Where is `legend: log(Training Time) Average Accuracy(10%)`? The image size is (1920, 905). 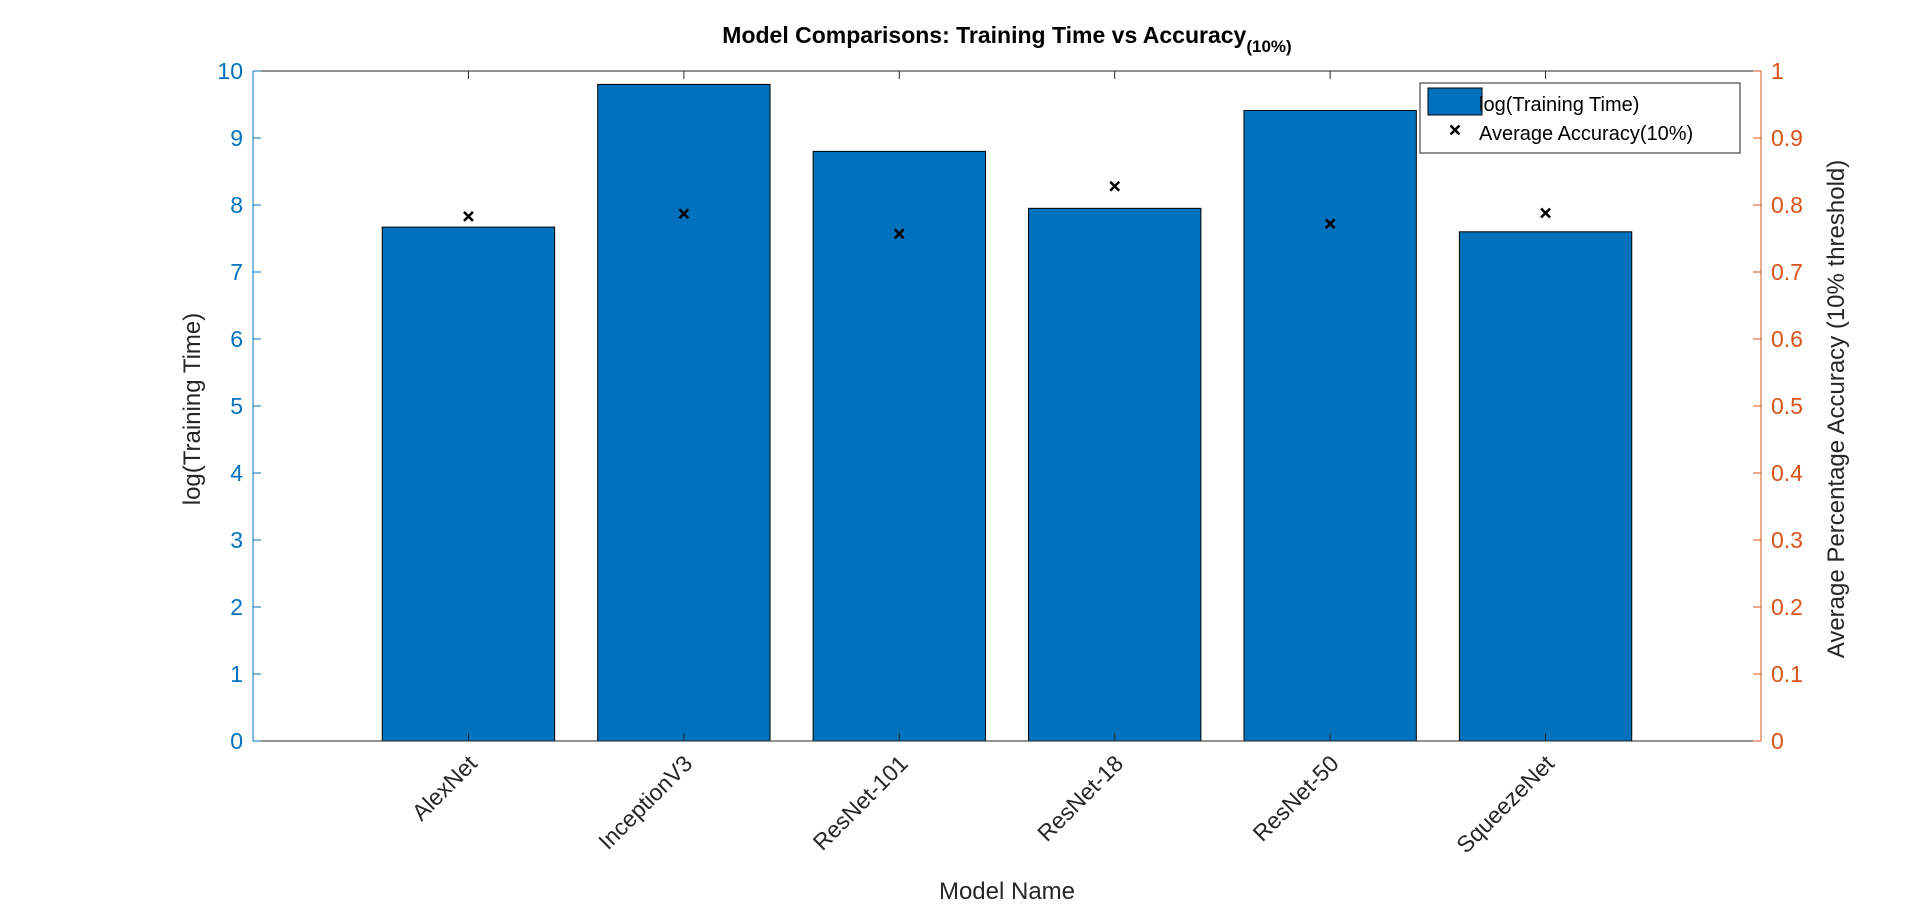
legend: log(Training Time) Average Accuracy(10%) is located at coordinates (1580, 118).